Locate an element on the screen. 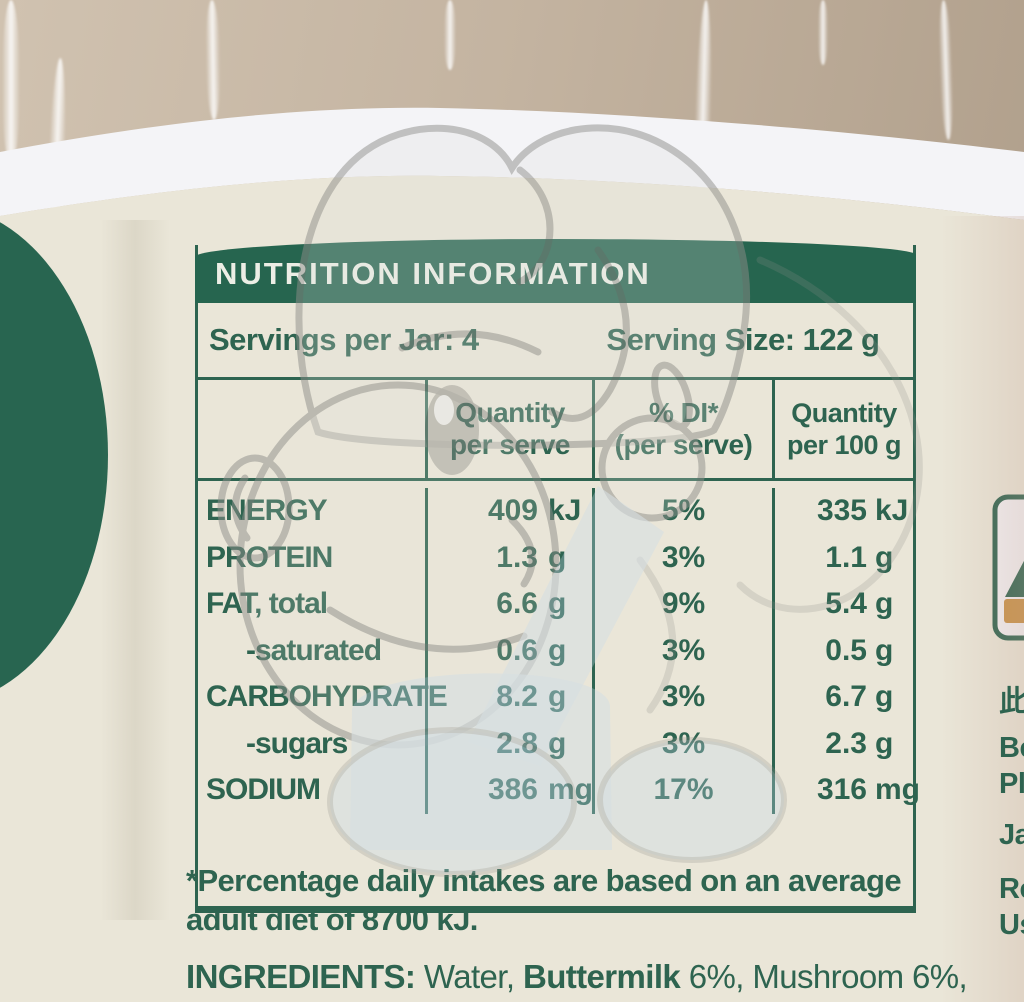 This screenshot has height=1002, width=1024. serving-info-row: Servings per Jar: 4 Serving Size: 122 g is located at coordinates (555, 340).